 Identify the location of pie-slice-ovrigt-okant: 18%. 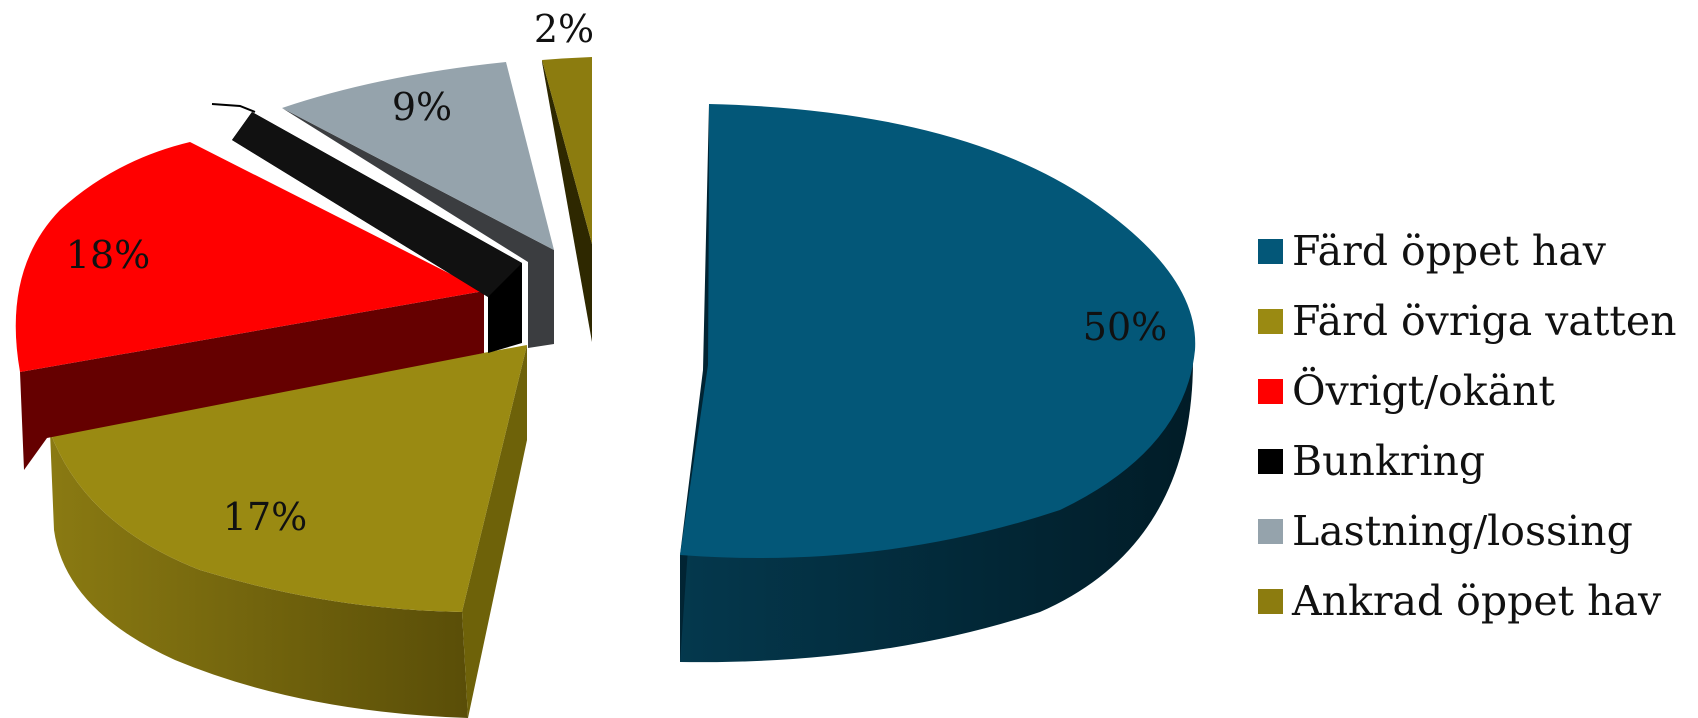
(249, 306).